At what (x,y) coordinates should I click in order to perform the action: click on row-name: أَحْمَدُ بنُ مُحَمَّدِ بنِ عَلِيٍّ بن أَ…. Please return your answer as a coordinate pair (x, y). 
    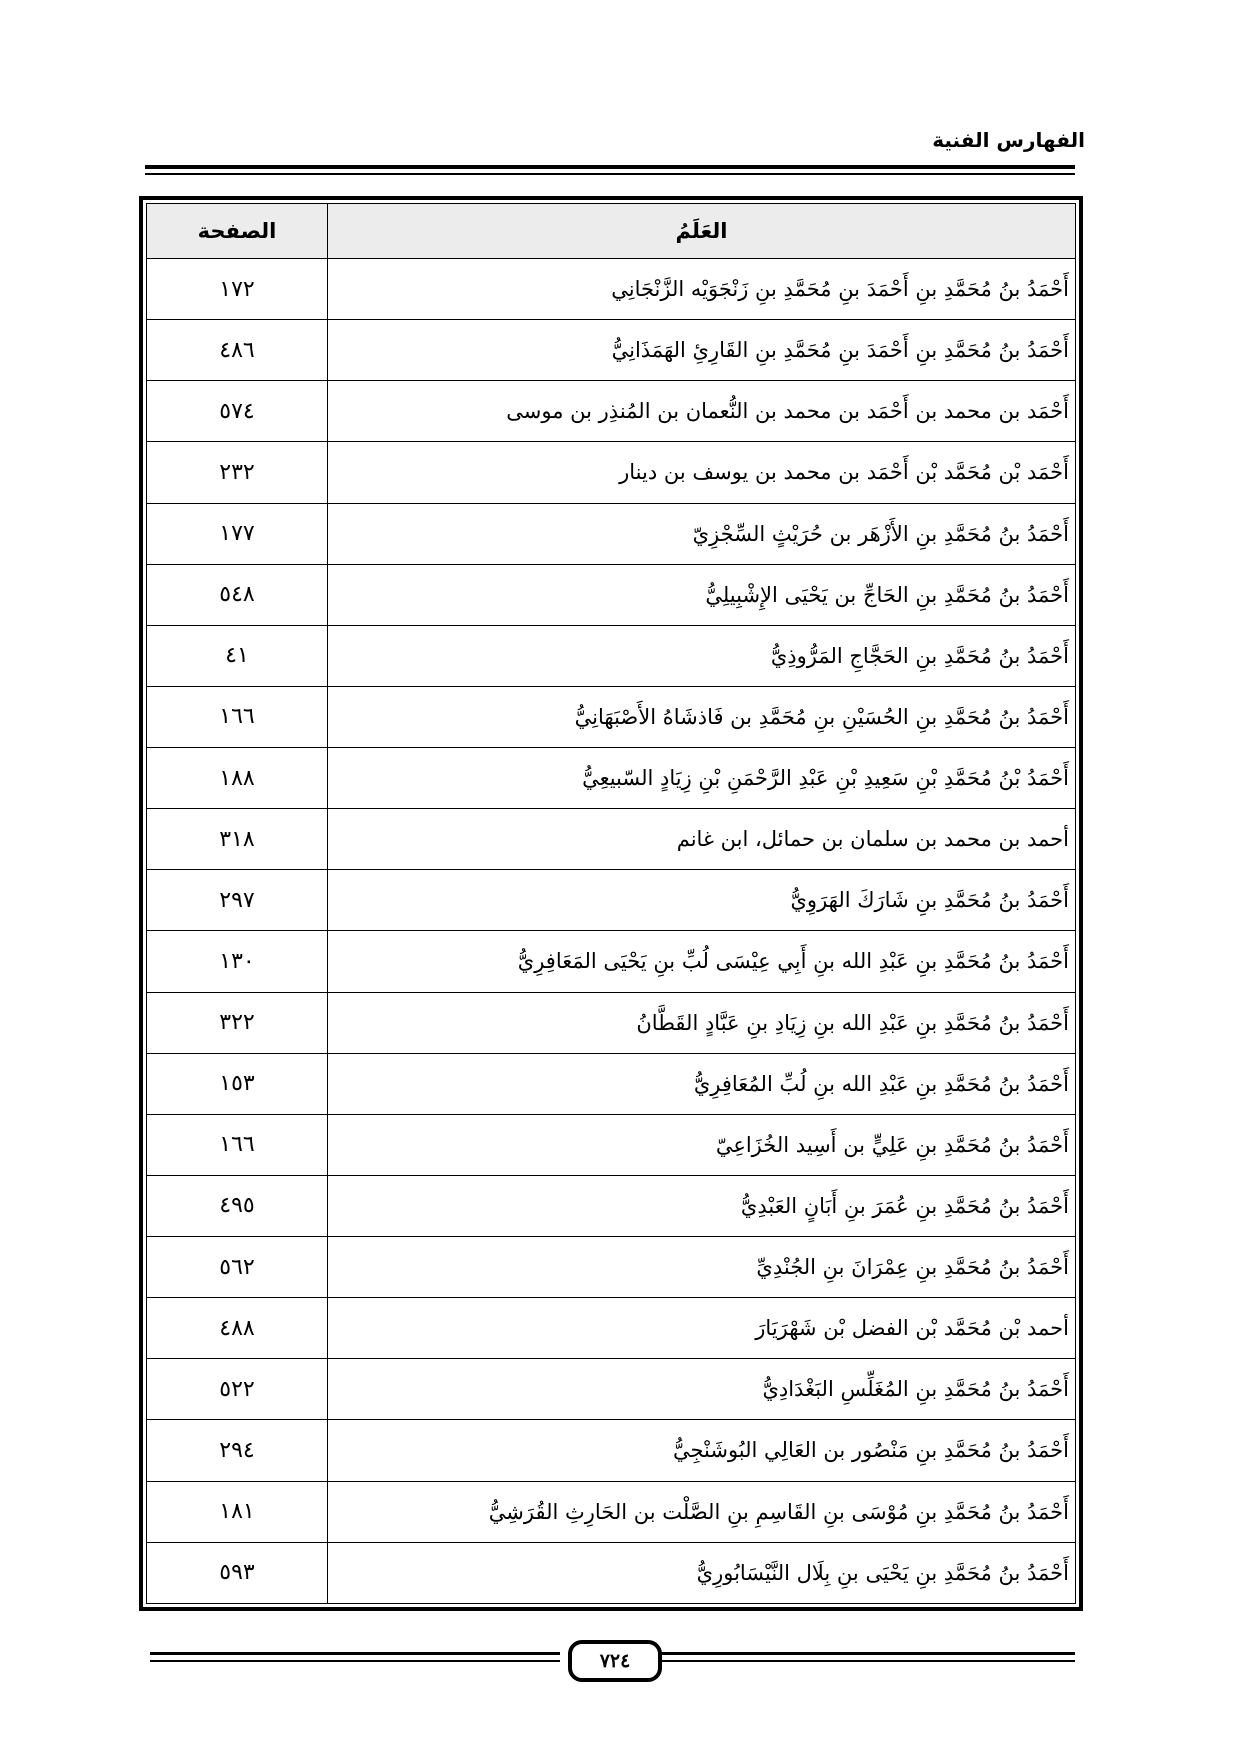
    Looking at the image, I should click on (701, 1144).